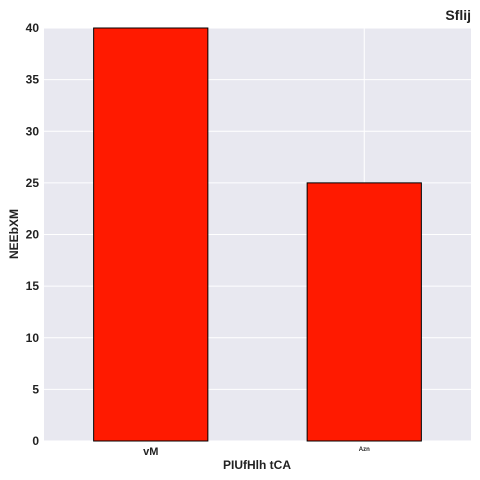 This screenshot has height=480, width=480. What do you see at coordinates (364, 450) in the screenshot?
I see `x-tick-label: Azn` at bounding box center [364, 450].